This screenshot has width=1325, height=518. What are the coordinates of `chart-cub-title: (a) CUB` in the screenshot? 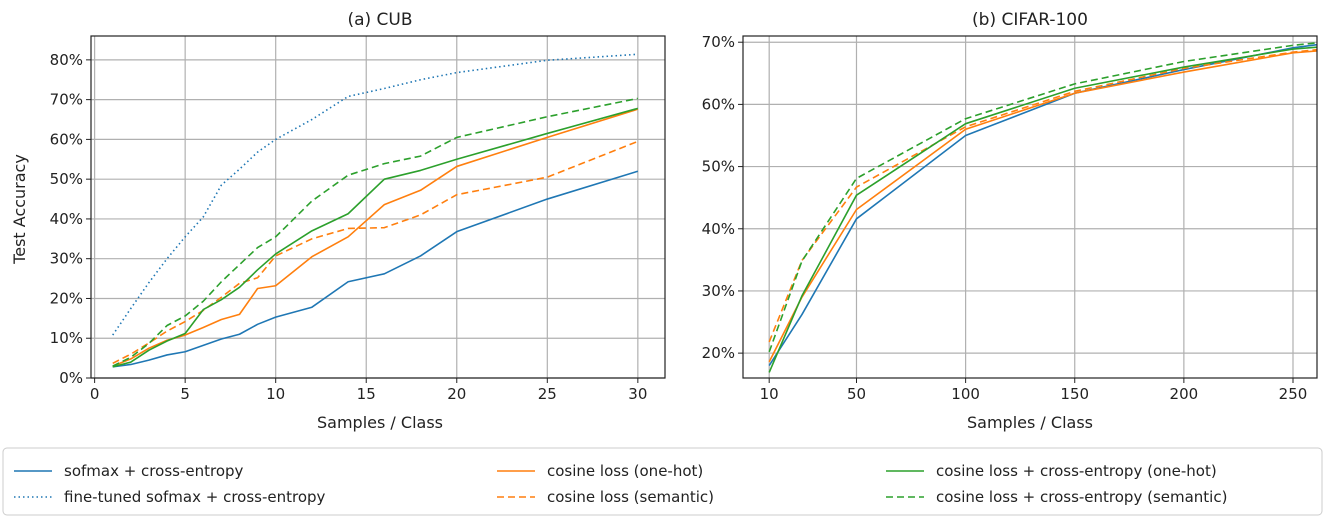 It's located at (379, 20).